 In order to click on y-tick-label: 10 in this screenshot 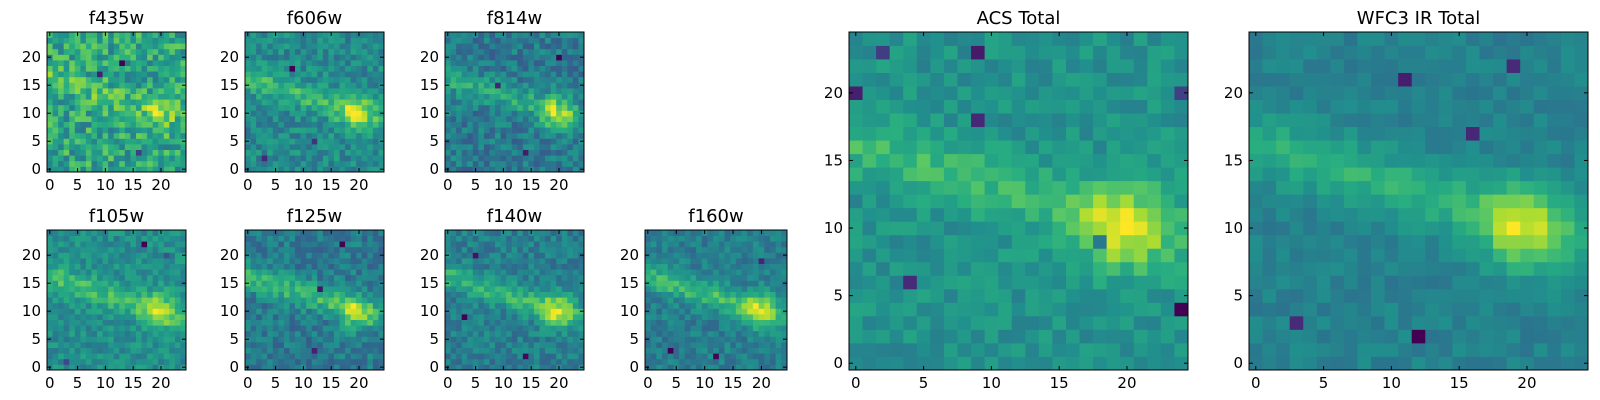, I will do `click(31, 311)`.